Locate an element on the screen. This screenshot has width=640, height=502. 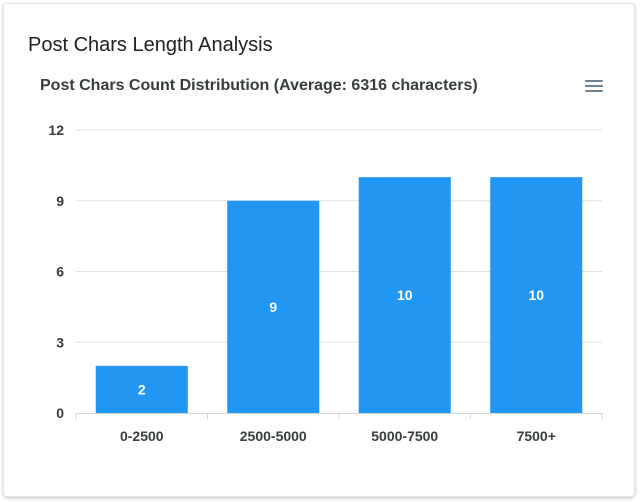
x-tick-label: 2500-5000 is located at coordinates (273, 436).